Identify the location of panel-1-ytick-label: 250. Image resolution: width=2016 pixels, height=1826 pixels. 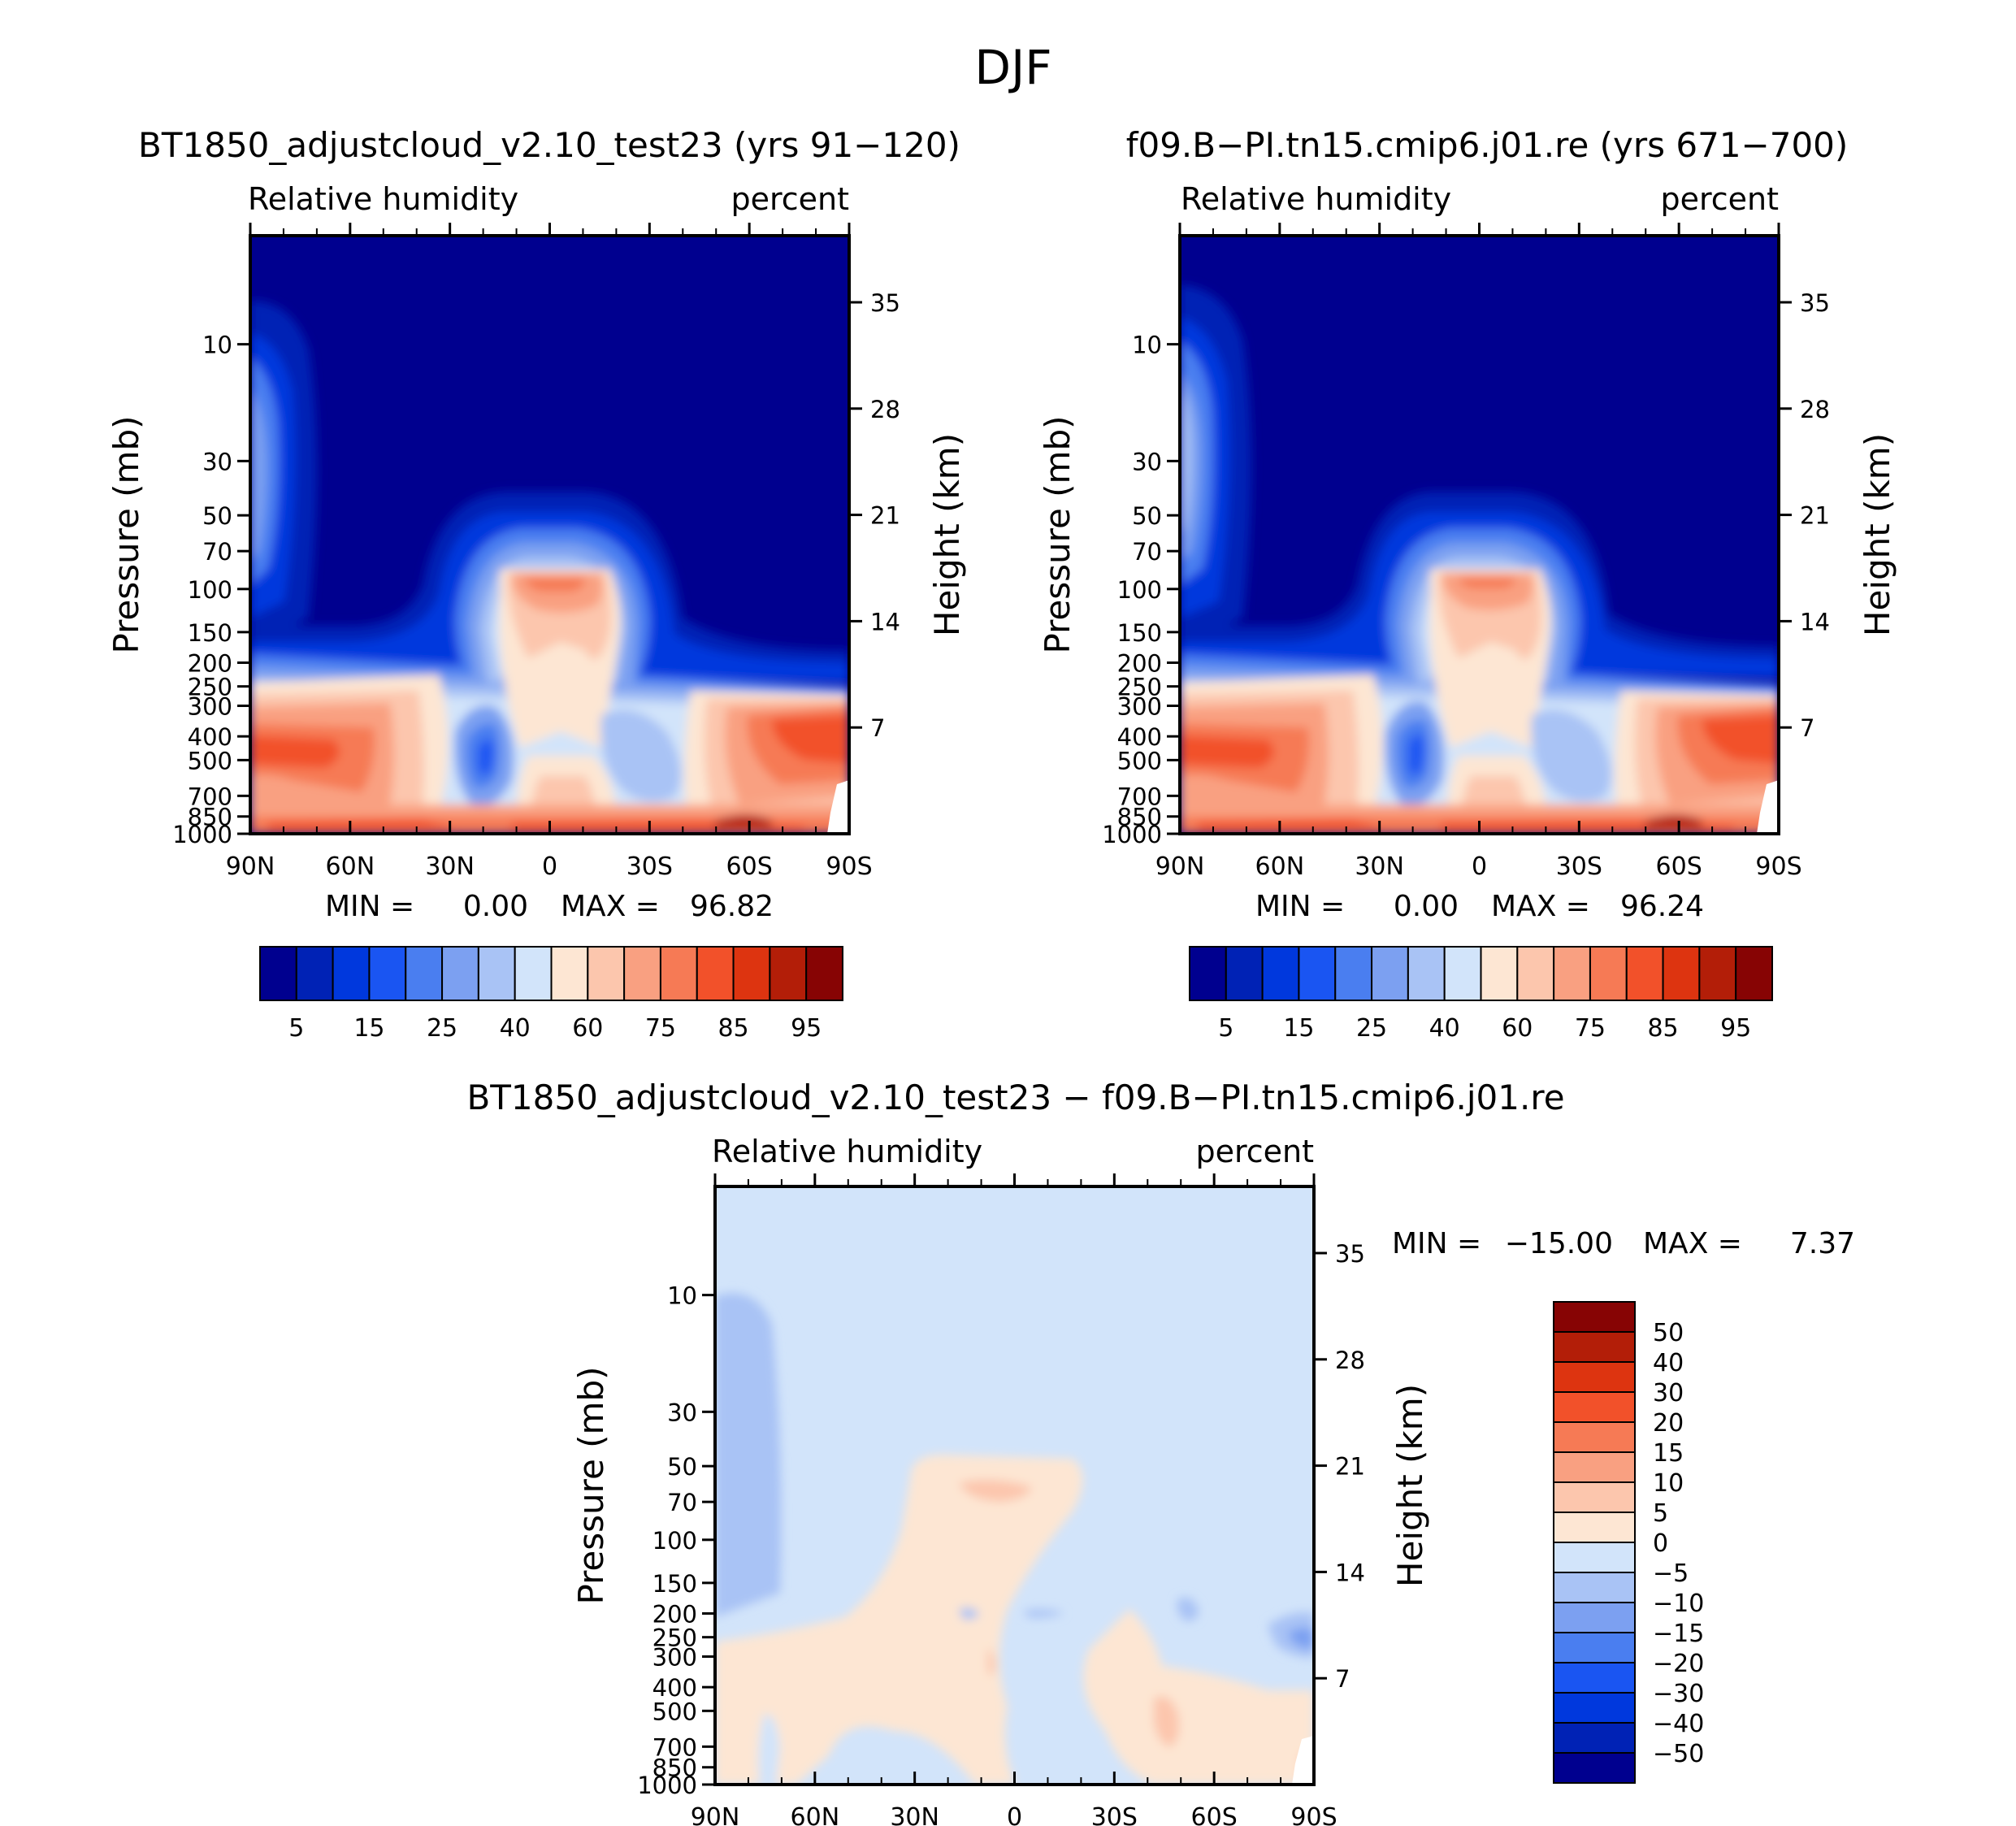
(210, 687).